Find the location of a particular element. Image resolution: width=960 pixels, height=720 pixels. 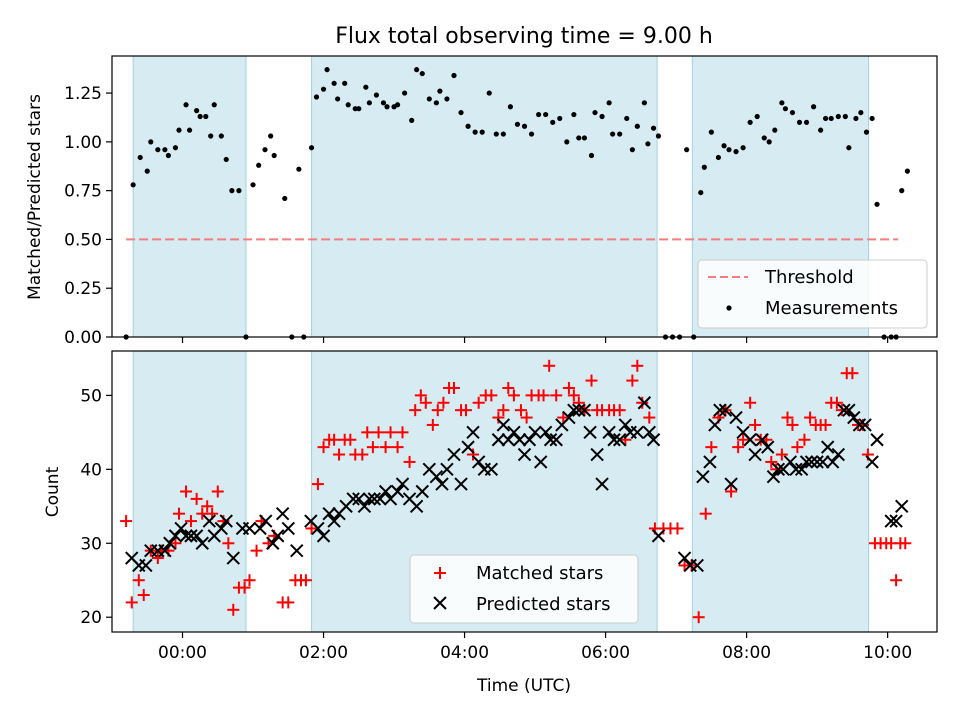

top-x-ticks is located at coordinates (535, 340).